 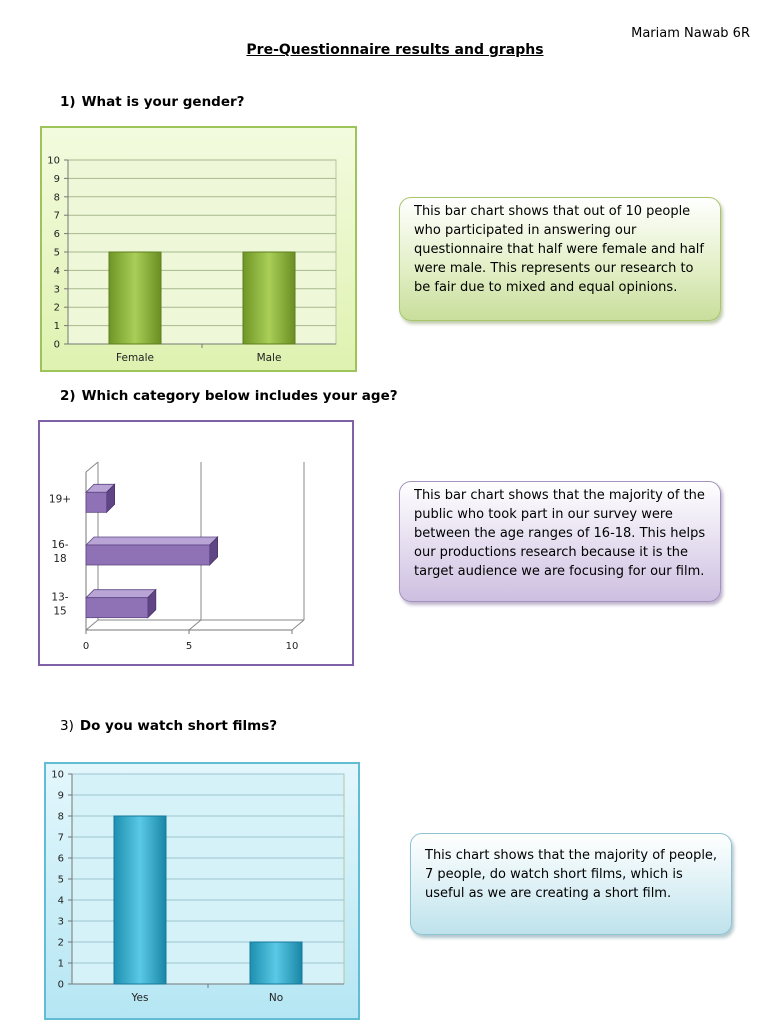 What do you see at coordinates (59, 605) in the screenshot?
I see `y-category-label: 13-15` at bounding box center [59, 605].